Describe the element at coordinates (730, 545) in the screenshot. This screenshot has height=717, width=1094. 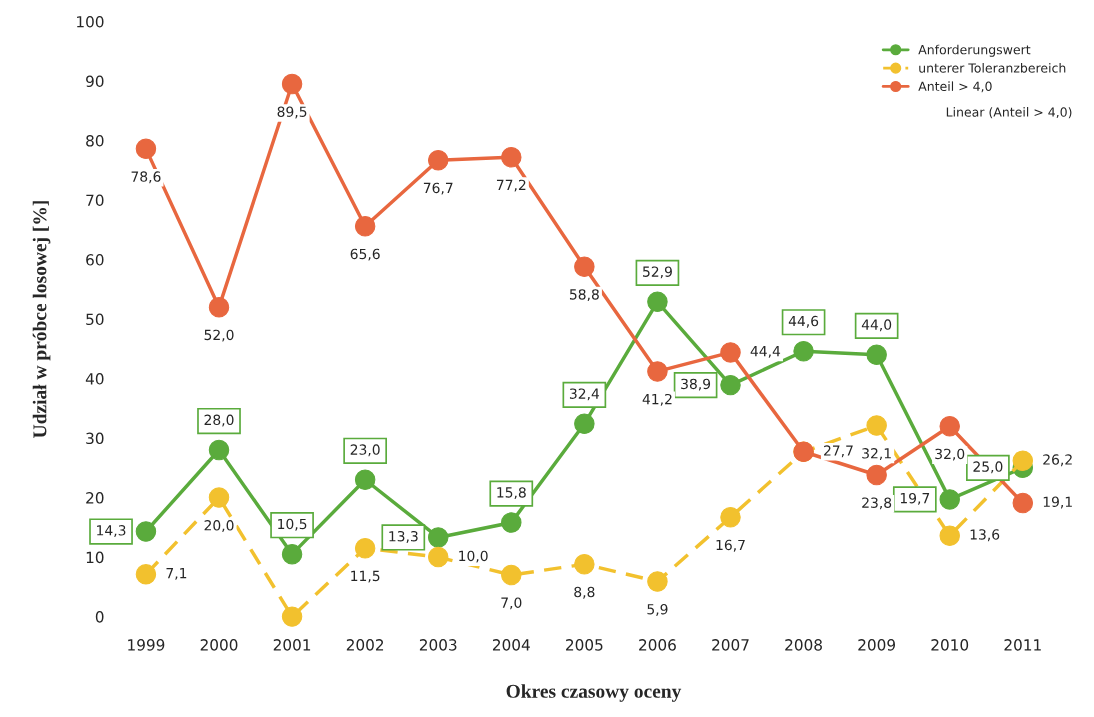
I see `data-label: 16,7` at that location.